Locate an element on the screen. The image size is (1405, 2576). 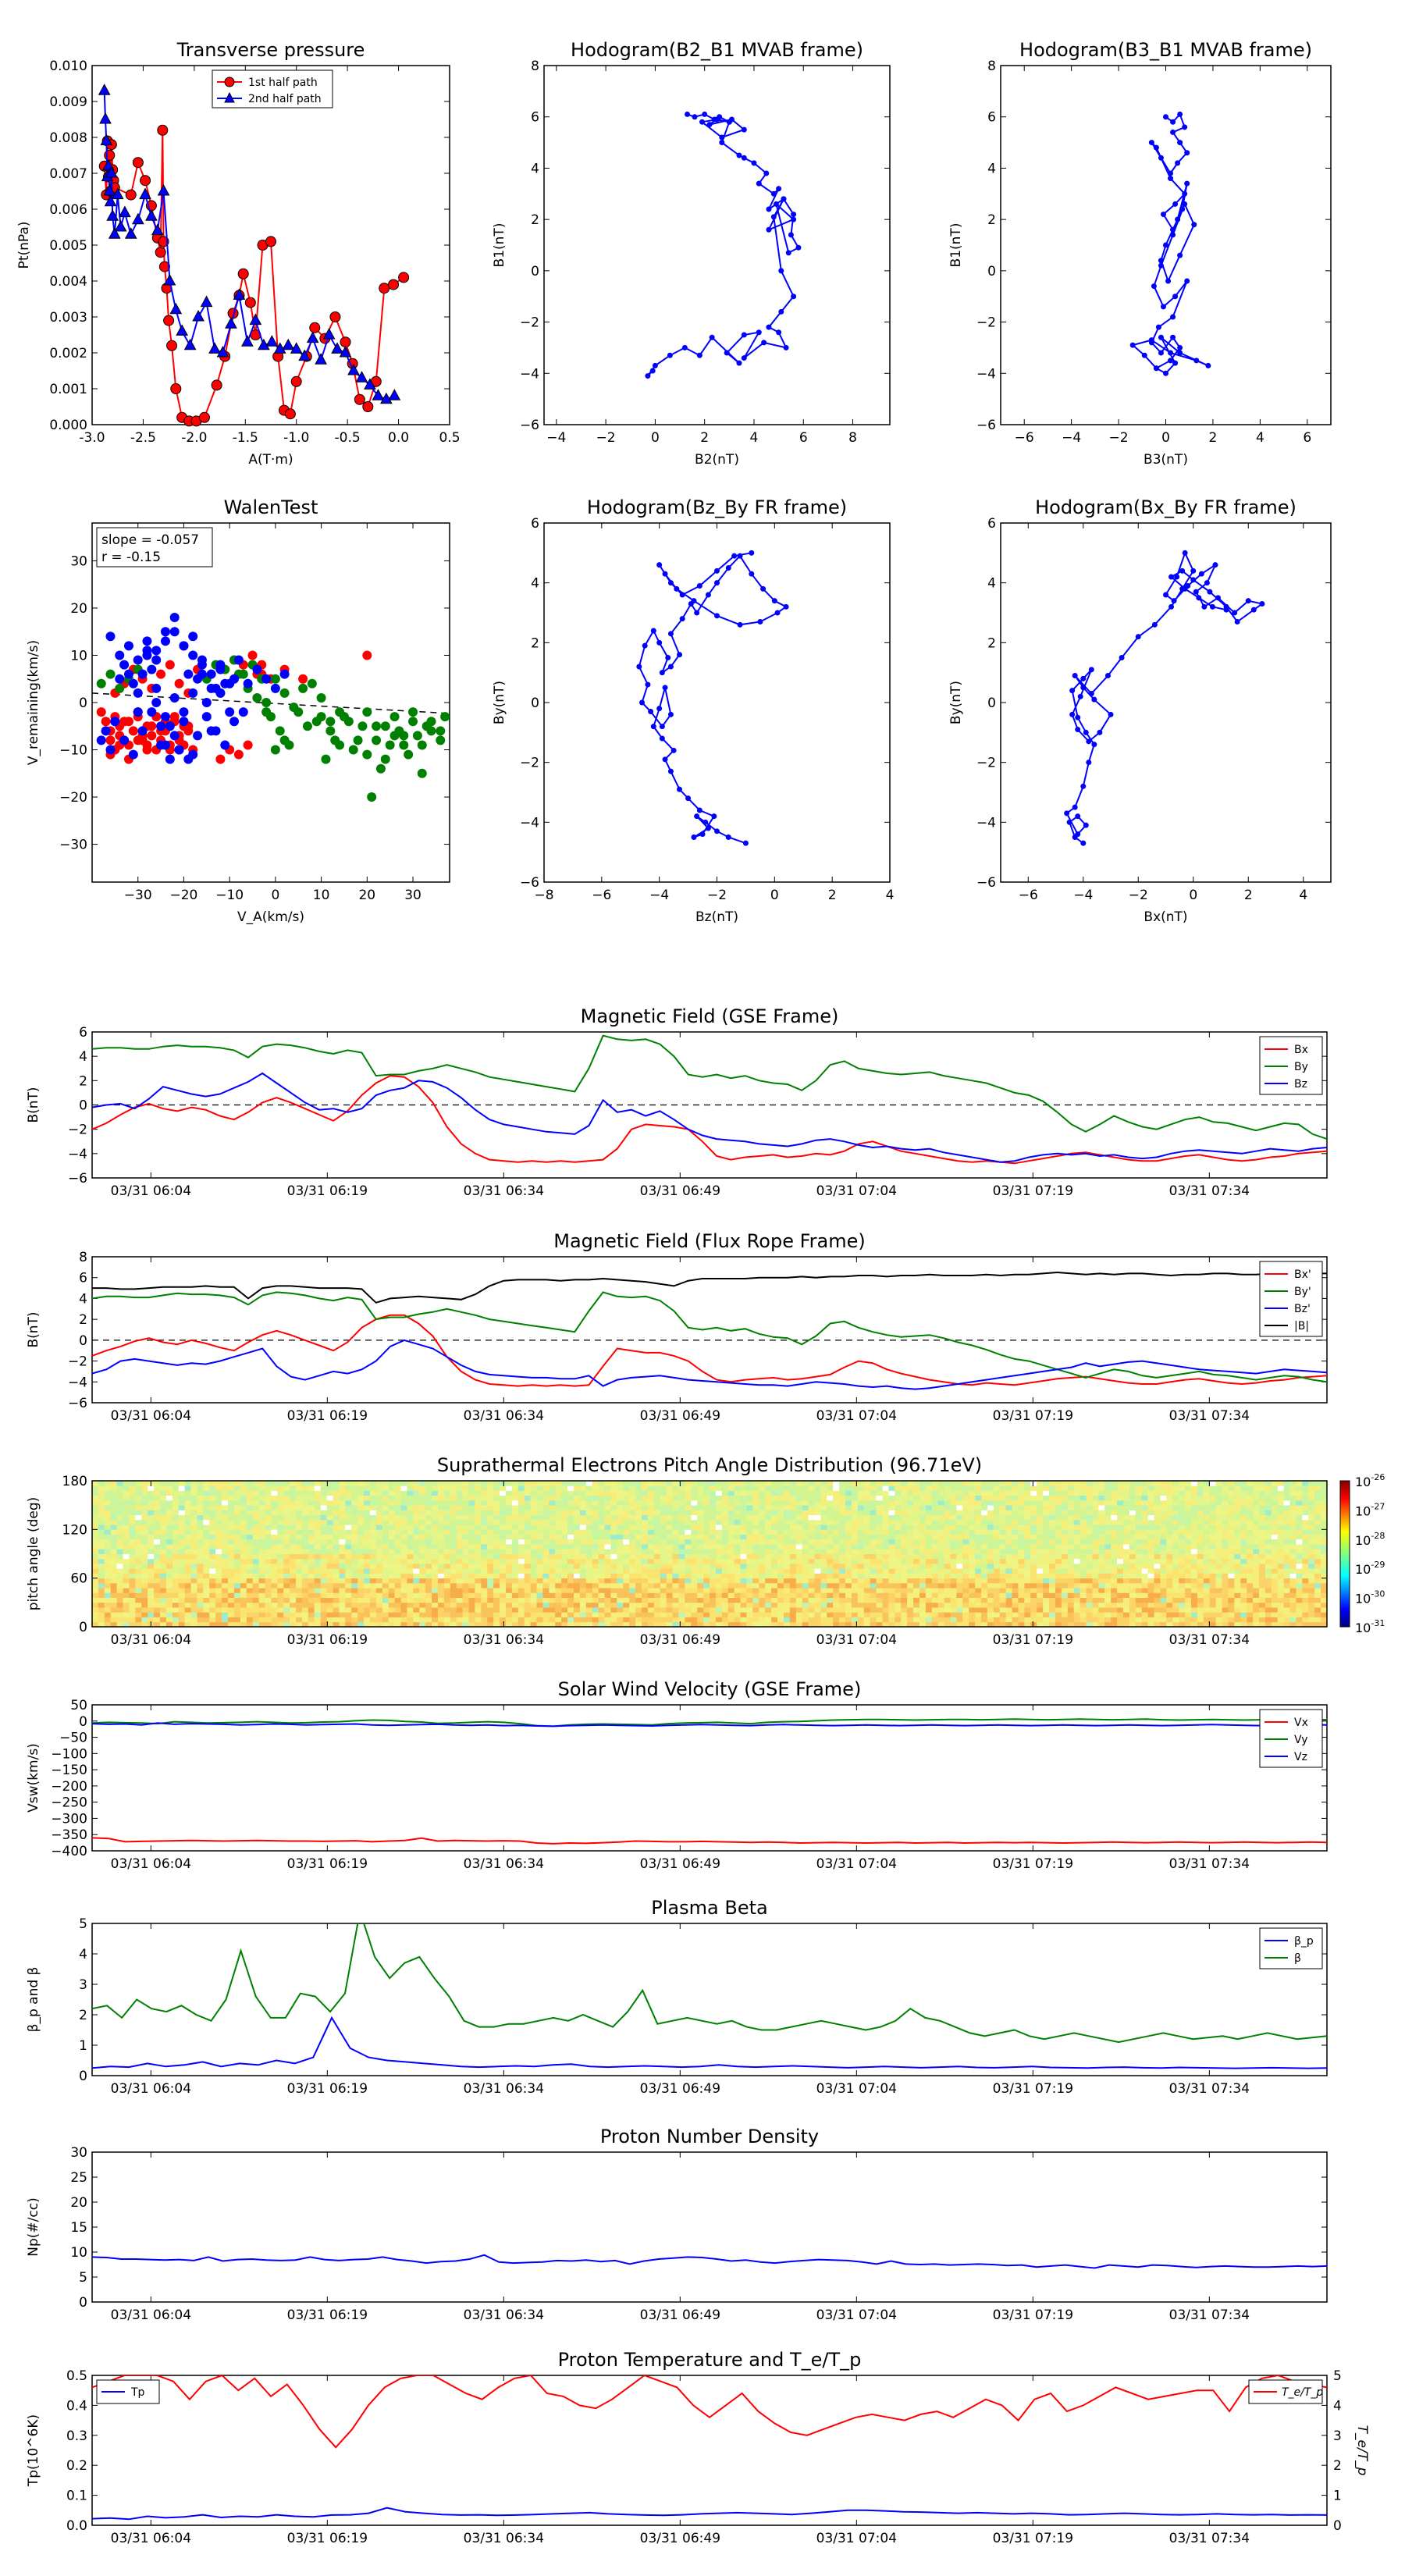
x-tick-label: -2.0 is located at coordinates (194, 438).